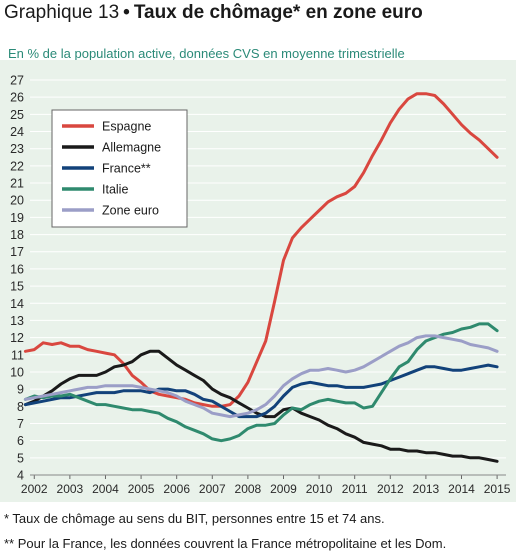 The image size is (516, 559). What do you see at coordinates (17, 166) in the screenshot?
I see `y-tick-label: 22` at bounding box center [17, 166].